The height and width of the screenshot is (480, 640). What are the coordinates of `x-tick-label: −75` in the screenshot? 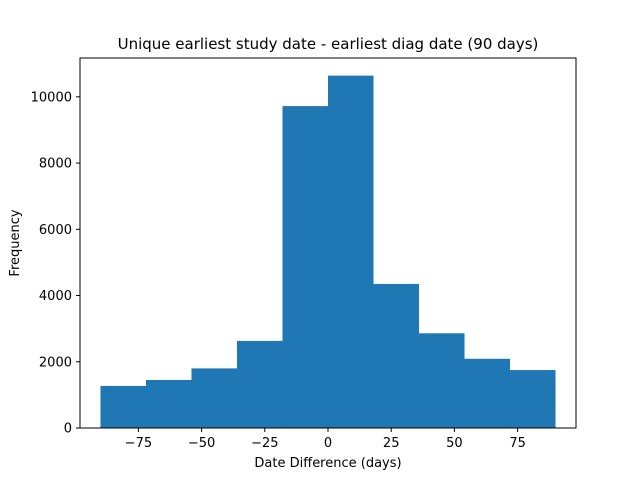 It's located at (138, 443).